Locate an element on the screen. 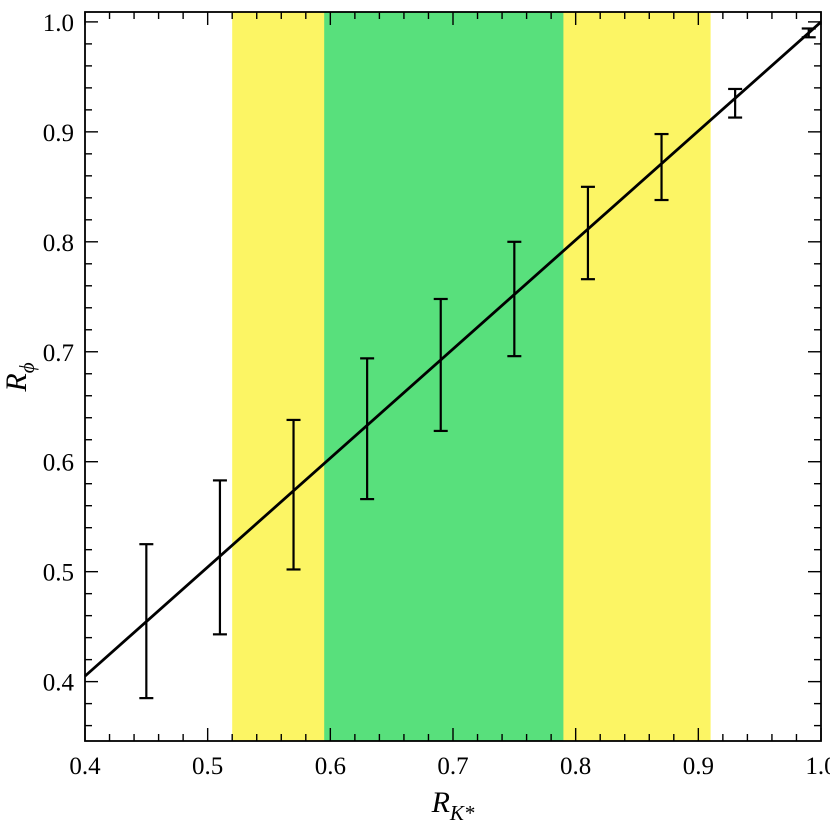 The width and height of the screenshot is (830, 833). x-tick-label: 0.6 is located at coordinates (330, 766).